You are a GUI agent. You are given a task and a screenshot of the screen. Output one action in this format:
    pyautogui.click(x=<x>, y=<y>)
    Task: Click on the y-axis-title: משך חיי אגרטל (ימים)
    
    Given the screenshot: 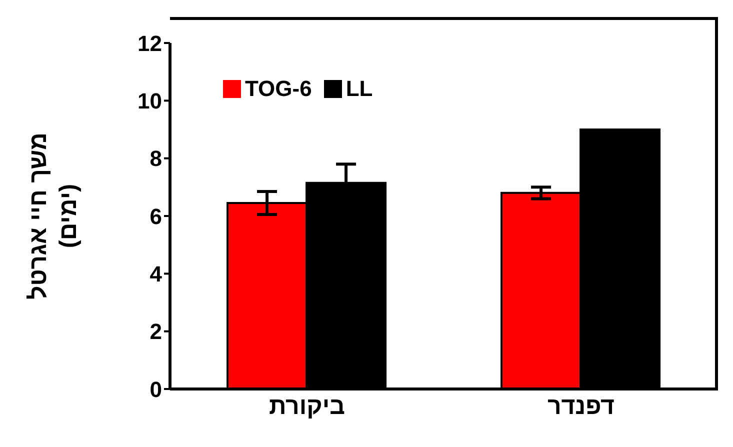 What is the action you would take?
    pyautogui.click(x=53, y=216)
    